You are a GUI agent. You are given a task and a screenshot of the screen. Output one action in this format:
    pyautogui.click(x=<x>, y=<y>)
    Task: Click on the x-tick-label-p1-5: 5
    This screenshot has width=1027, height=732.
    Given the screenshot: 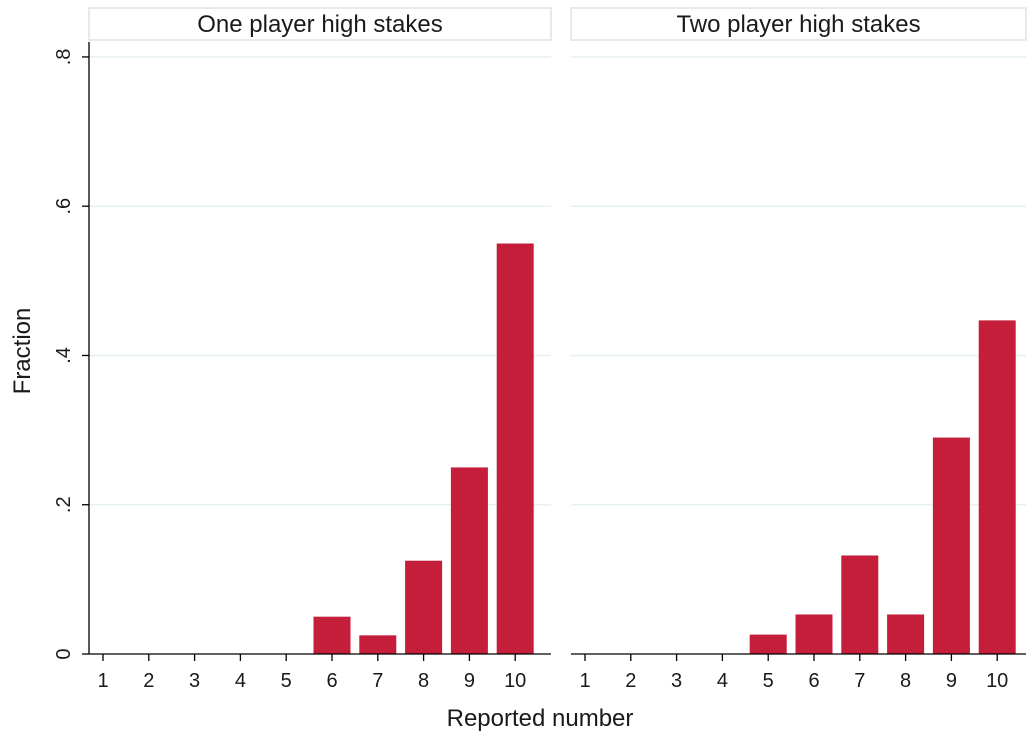 What is the action you would take?
    pyautogui.click(x=286, y=681)
    